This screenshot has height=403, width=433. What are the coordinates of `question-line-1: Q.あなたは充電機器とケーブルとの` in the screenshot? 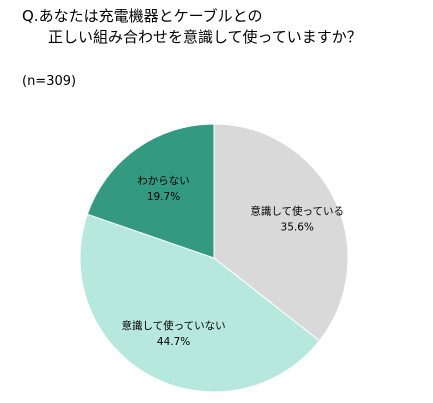 It's located at (142, 16).